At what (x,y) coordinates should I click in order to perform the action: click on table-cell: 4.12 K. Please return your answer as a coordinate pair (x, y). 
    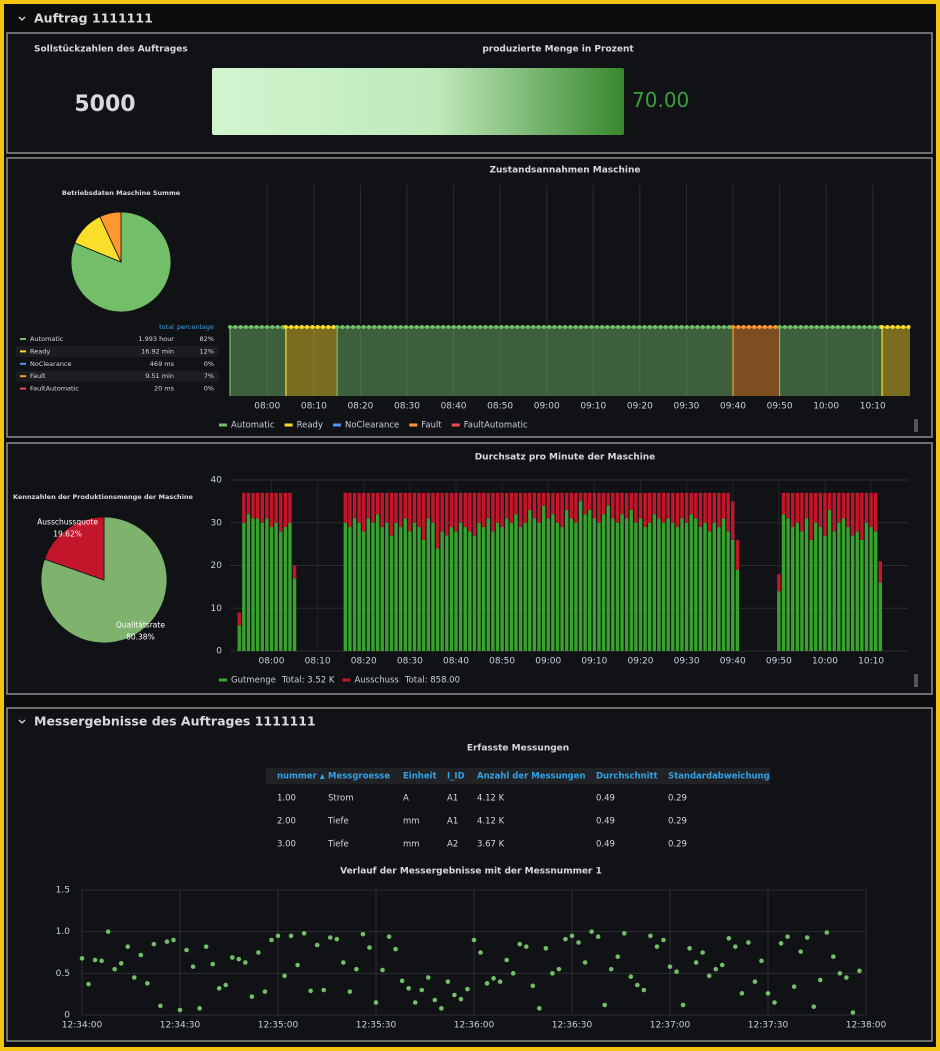
    Looking at the image, I should click on (491, 799).